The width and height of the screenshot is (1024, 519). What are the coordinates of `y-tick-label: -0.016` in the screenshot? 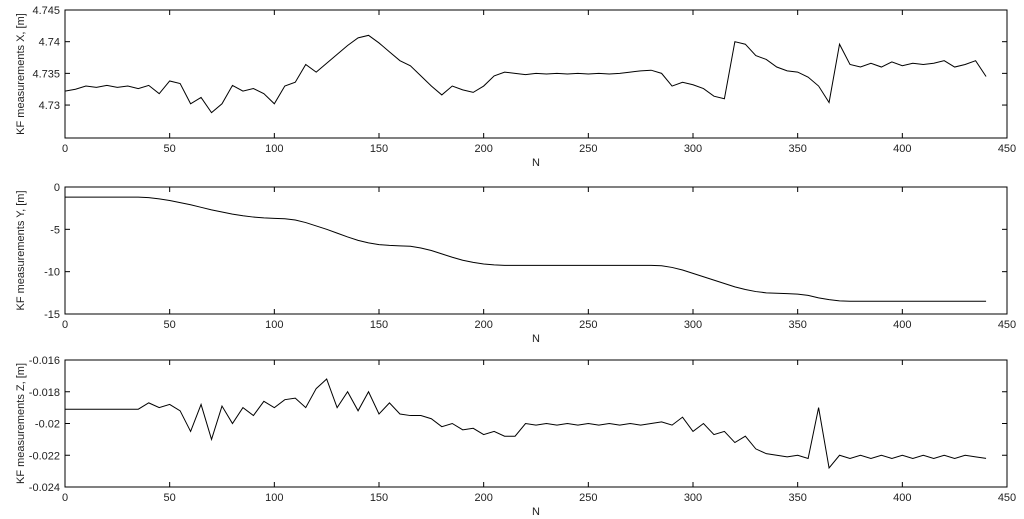 It's located at (44, 361).